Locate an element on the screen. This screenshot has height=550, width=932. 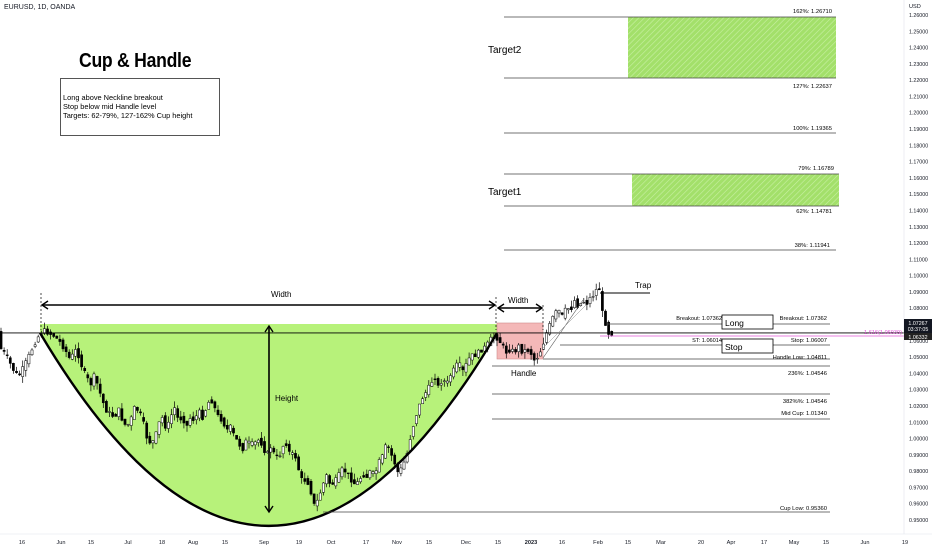
y-tick-label: 1.15000 is located at coordinates (918, 195).